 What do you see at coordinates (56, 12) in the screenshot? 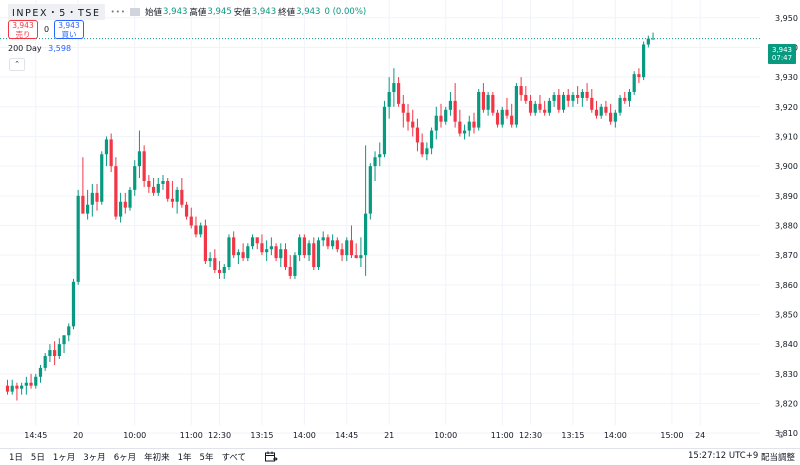
I see `symbol-name: INPEX・5・TSE` at bounding box center [56, 12].